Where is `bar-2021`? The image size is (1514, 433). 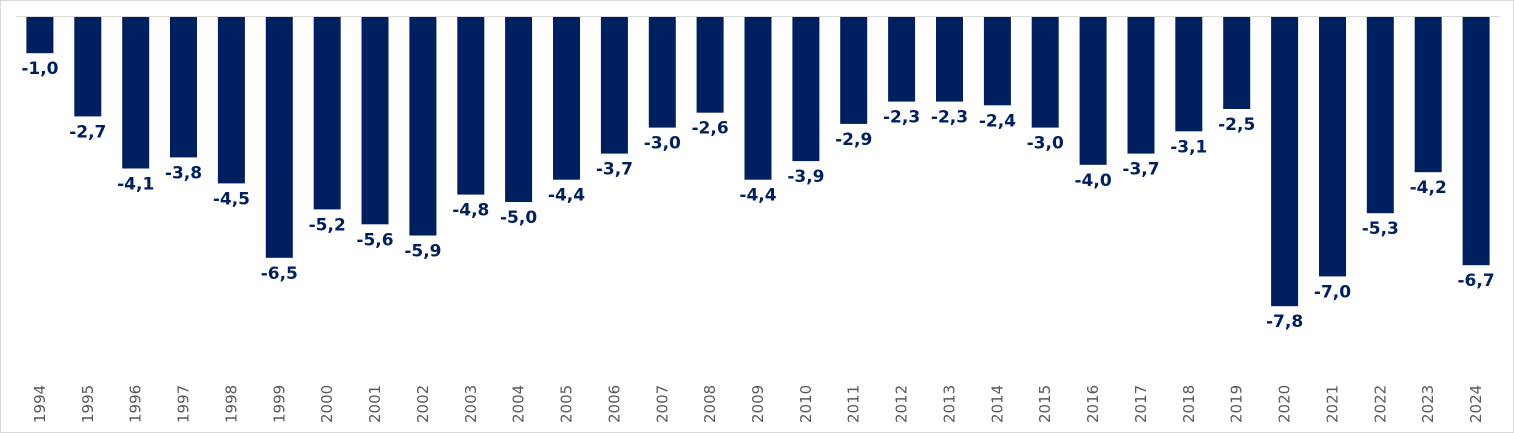
bar-2021 is located at coordinates (1332, 146).